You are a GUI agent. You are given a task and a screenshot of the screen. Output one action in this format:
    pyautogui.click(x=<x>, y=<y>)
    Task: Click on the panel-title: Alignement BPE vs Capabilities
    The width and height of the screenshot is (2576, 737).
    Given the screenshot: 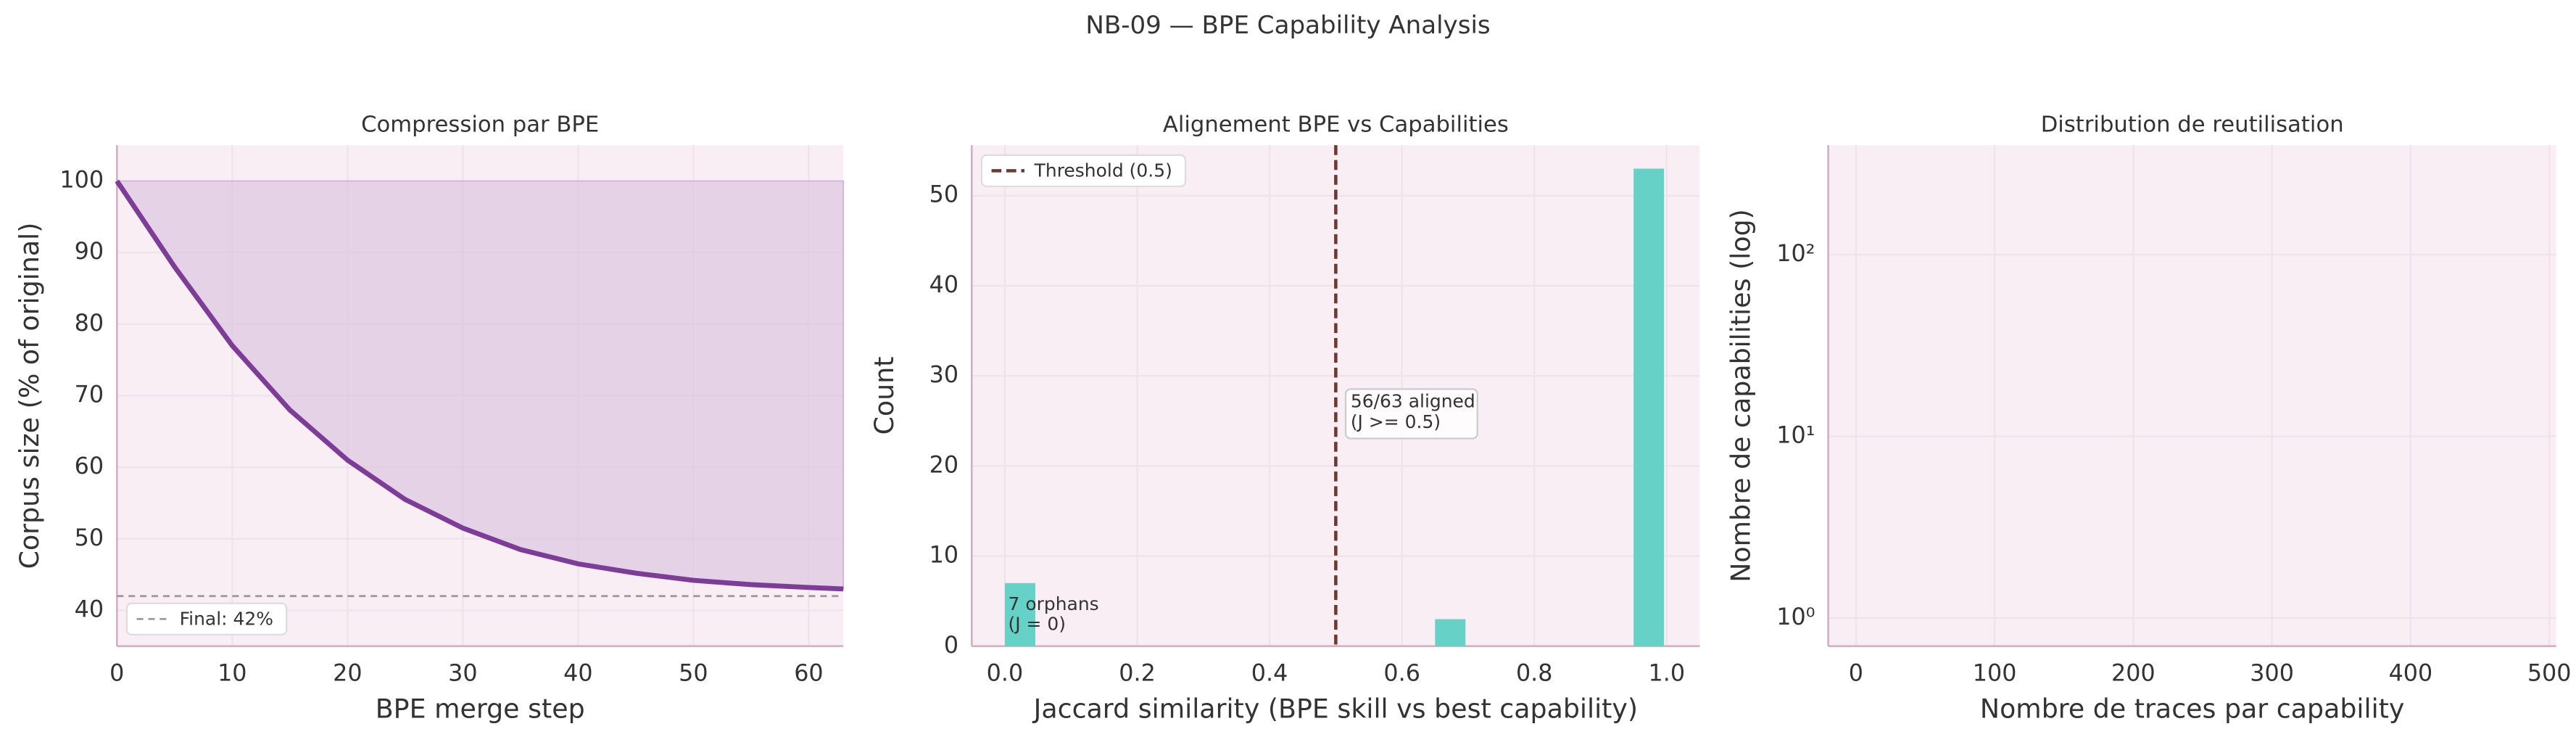 What is the action you would take?
    pyautogui.click(x=1336, y=124)
    